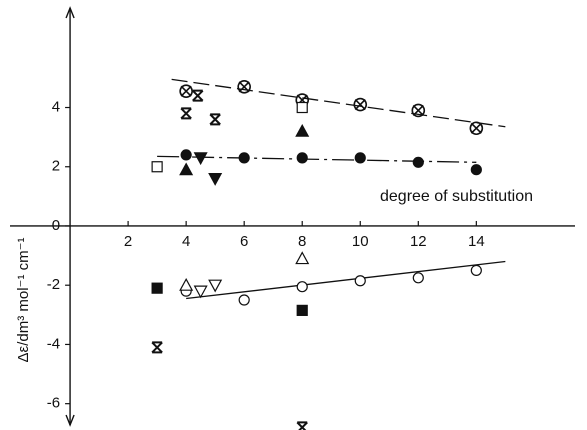 The width and height of the screenshot is (587, 430). I want to click on x-tick-label: 4, so click(186, 241).